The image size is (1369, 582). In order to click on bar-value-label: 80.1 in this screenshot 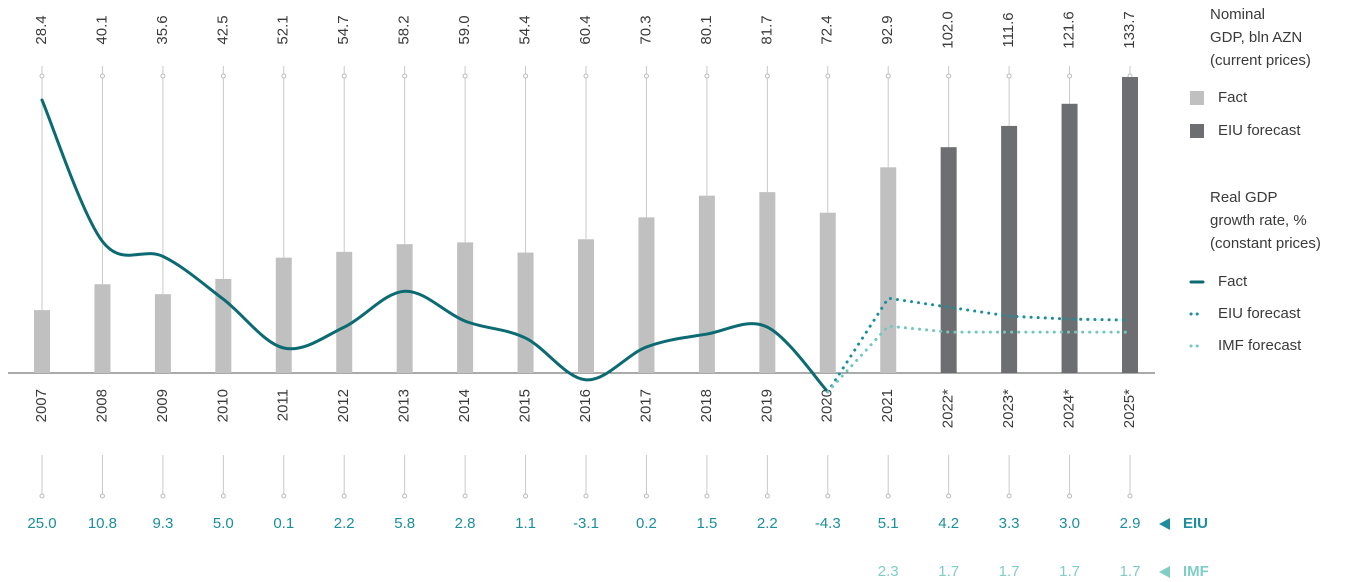, I will do `click(706, 29)`.